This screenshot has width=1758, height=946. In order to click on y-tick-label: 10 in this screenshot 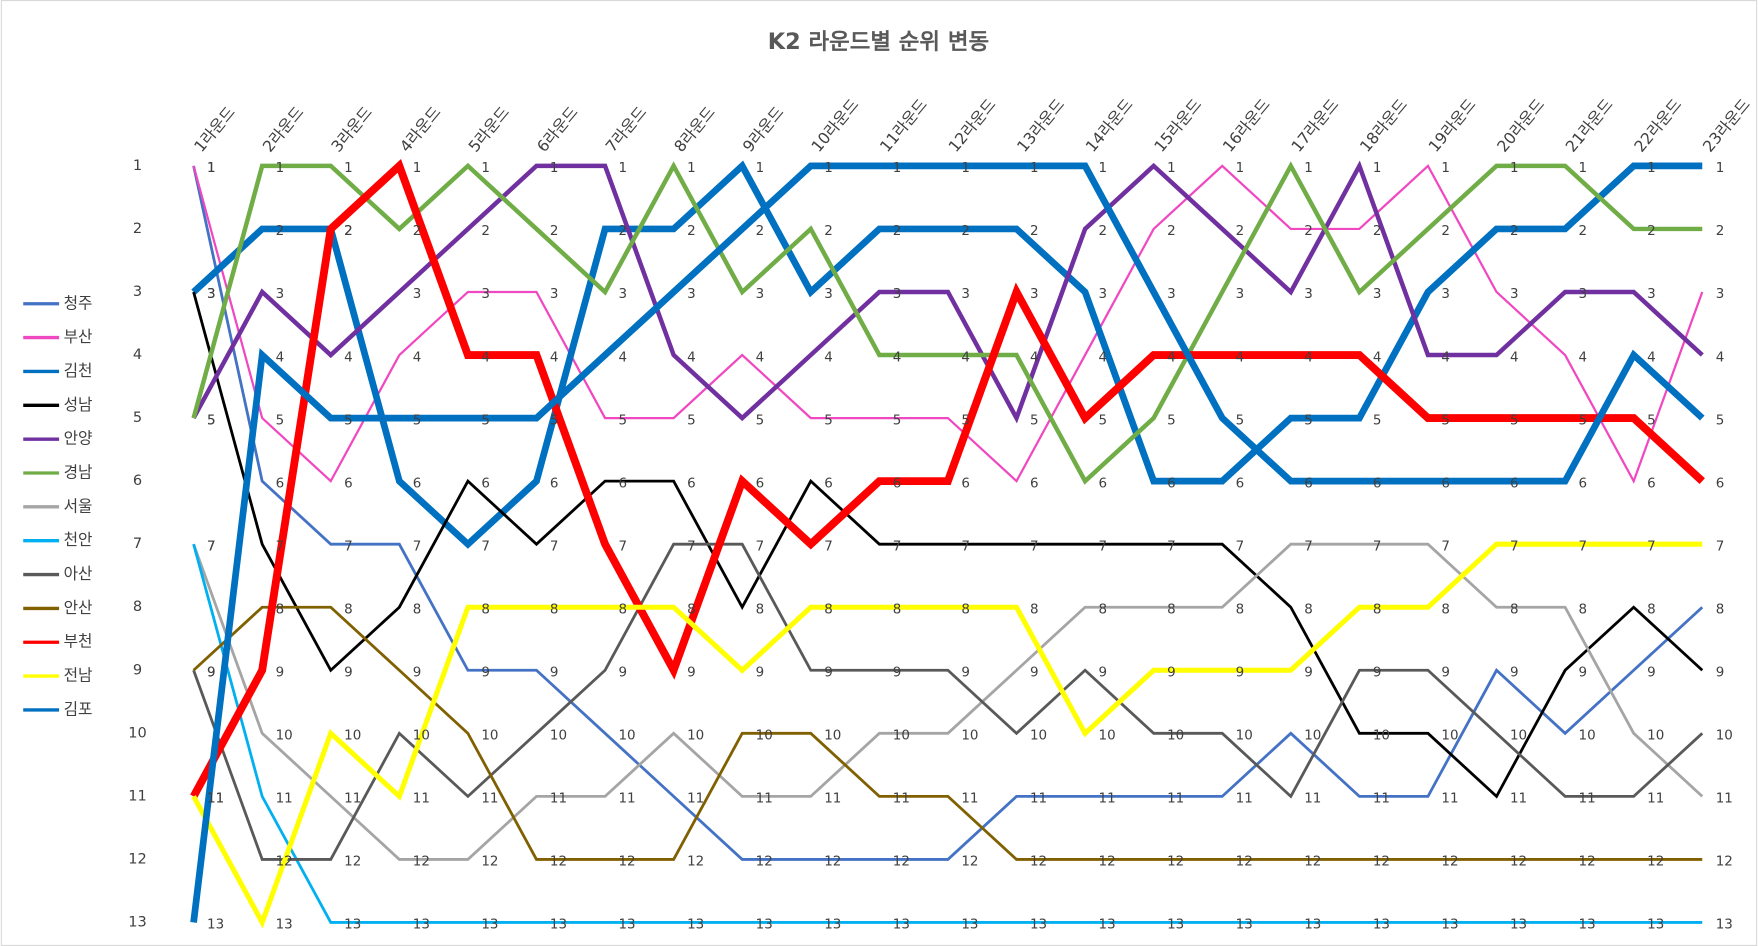, I will do `click(137, 732)`.